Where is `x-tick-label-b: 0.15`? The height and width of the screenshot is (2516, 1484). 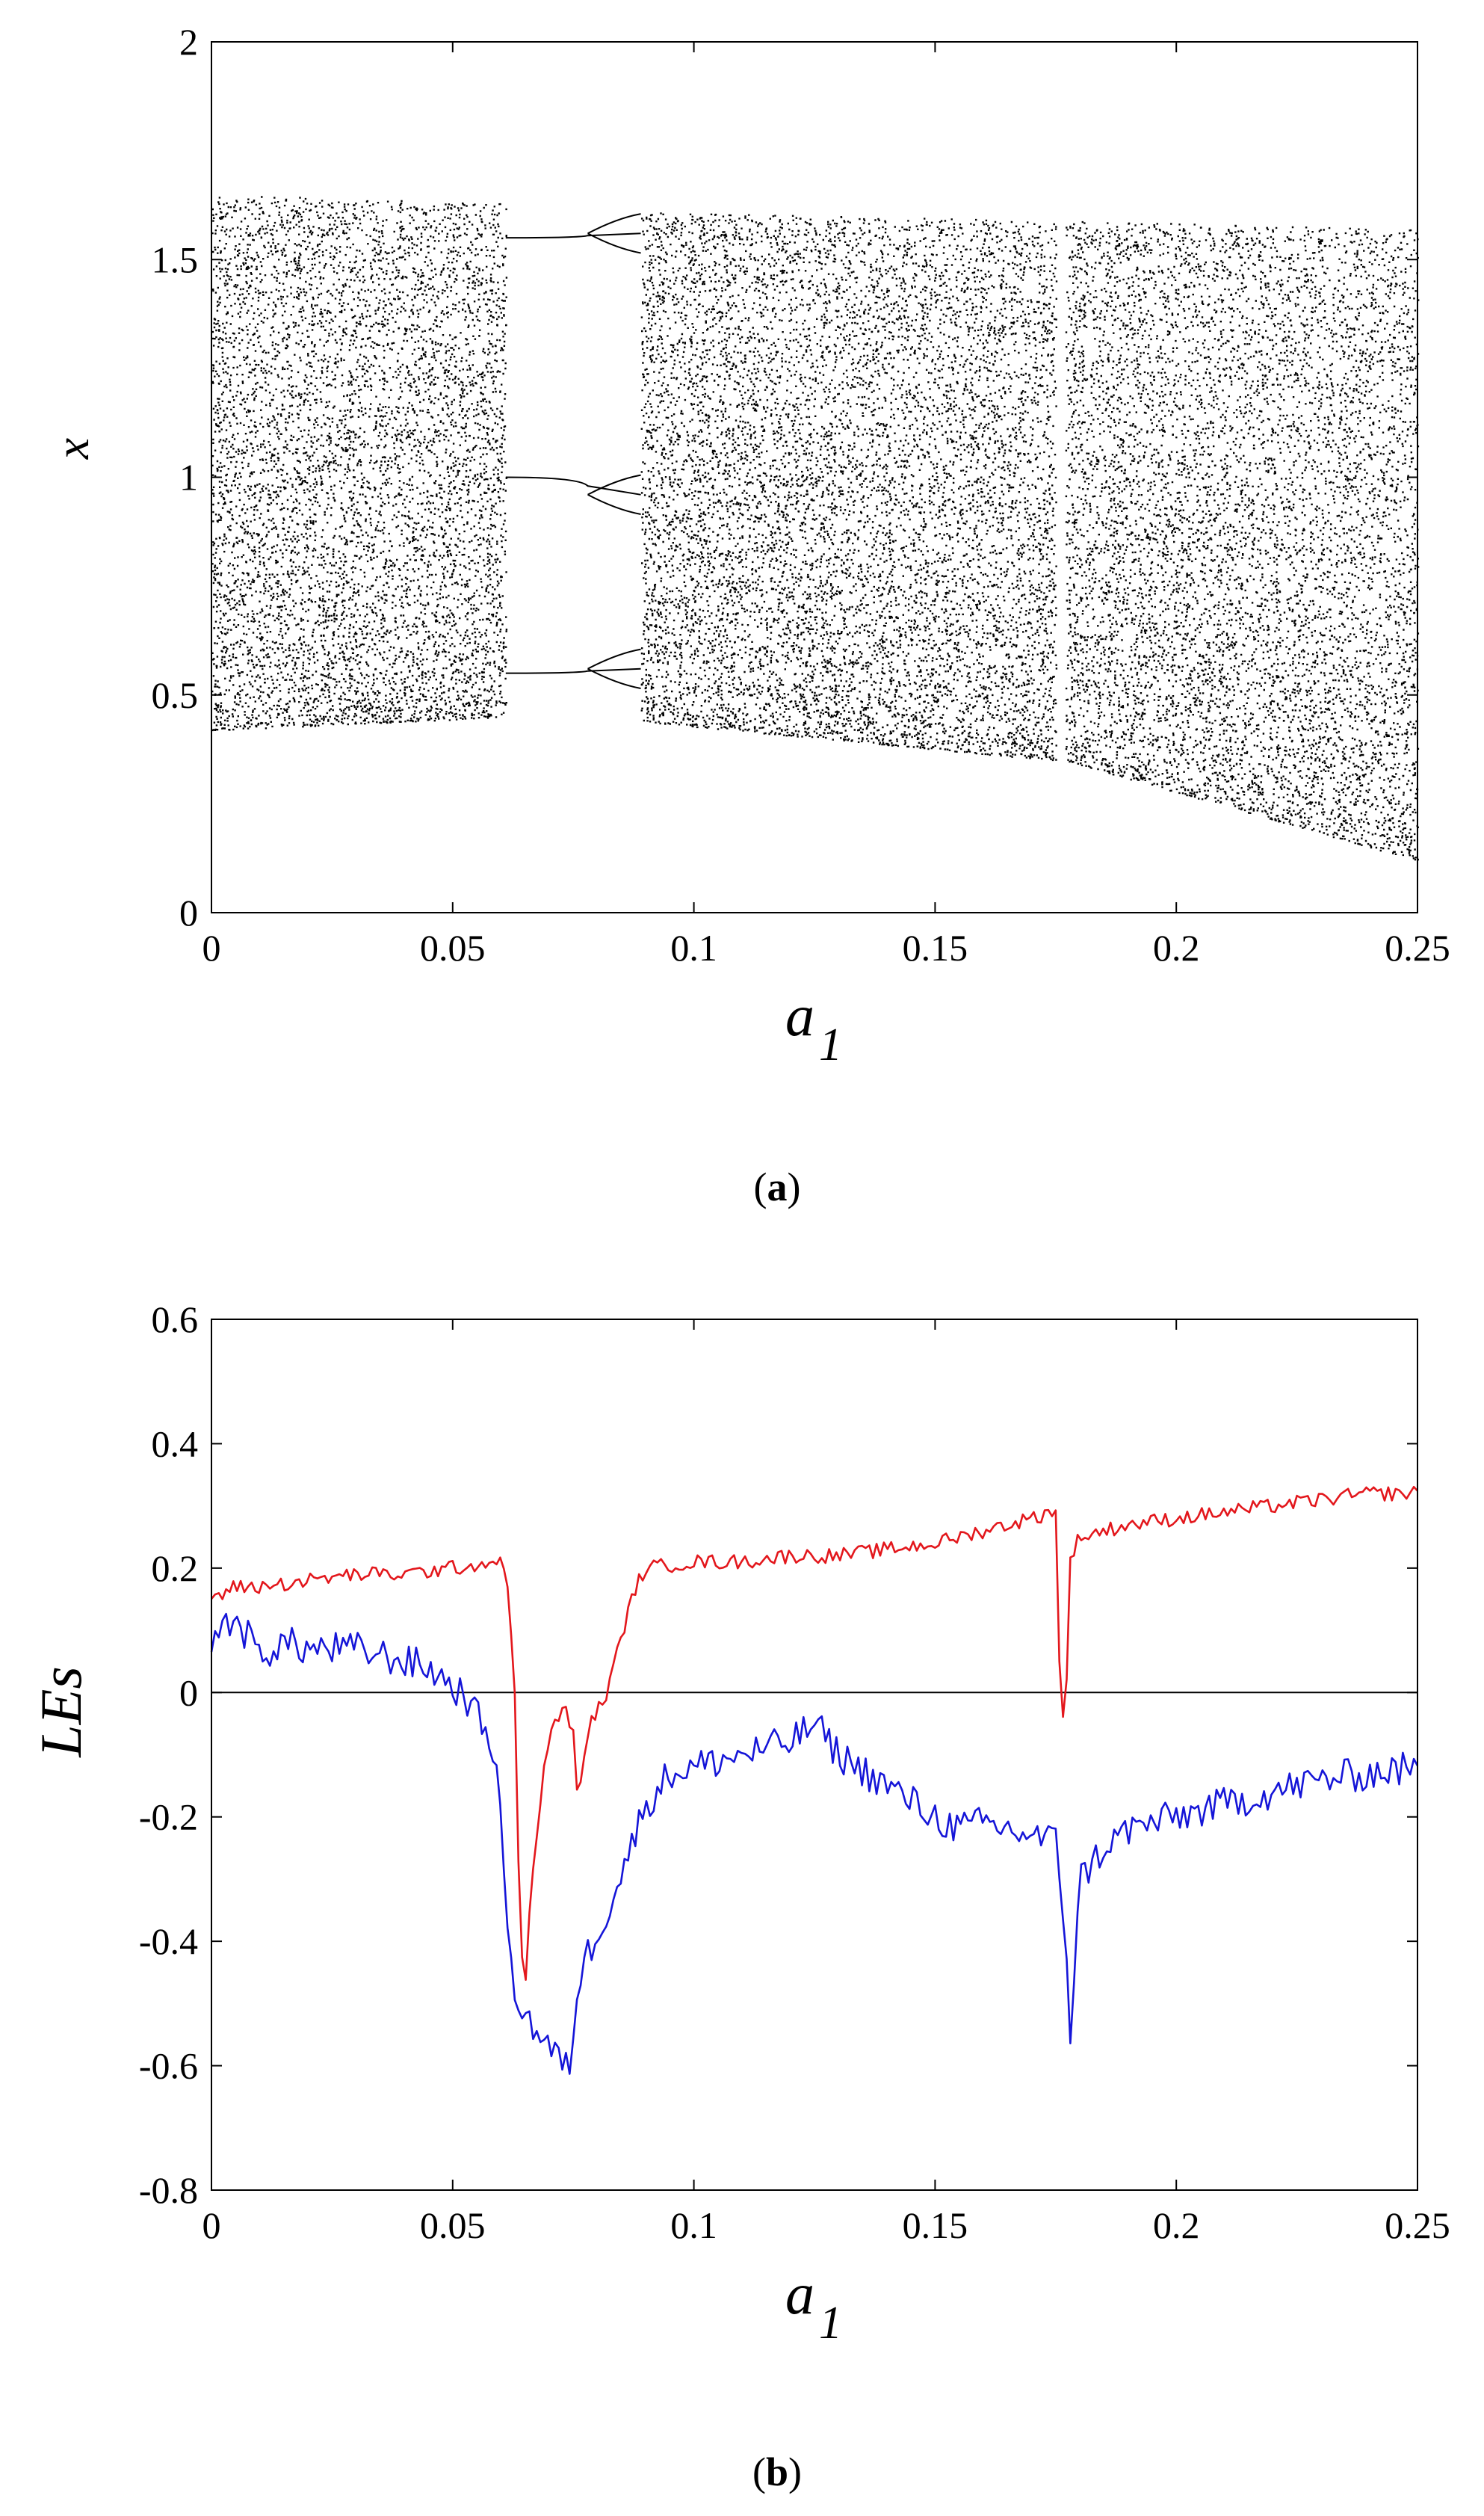
x-tick-label-b: 0.15 is located at coordinates (935, 2225).